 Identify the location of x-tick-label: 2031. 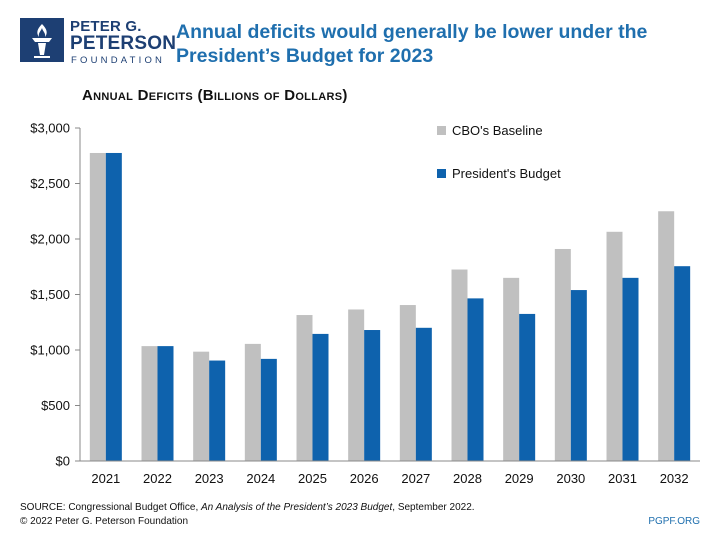
(622, 478).